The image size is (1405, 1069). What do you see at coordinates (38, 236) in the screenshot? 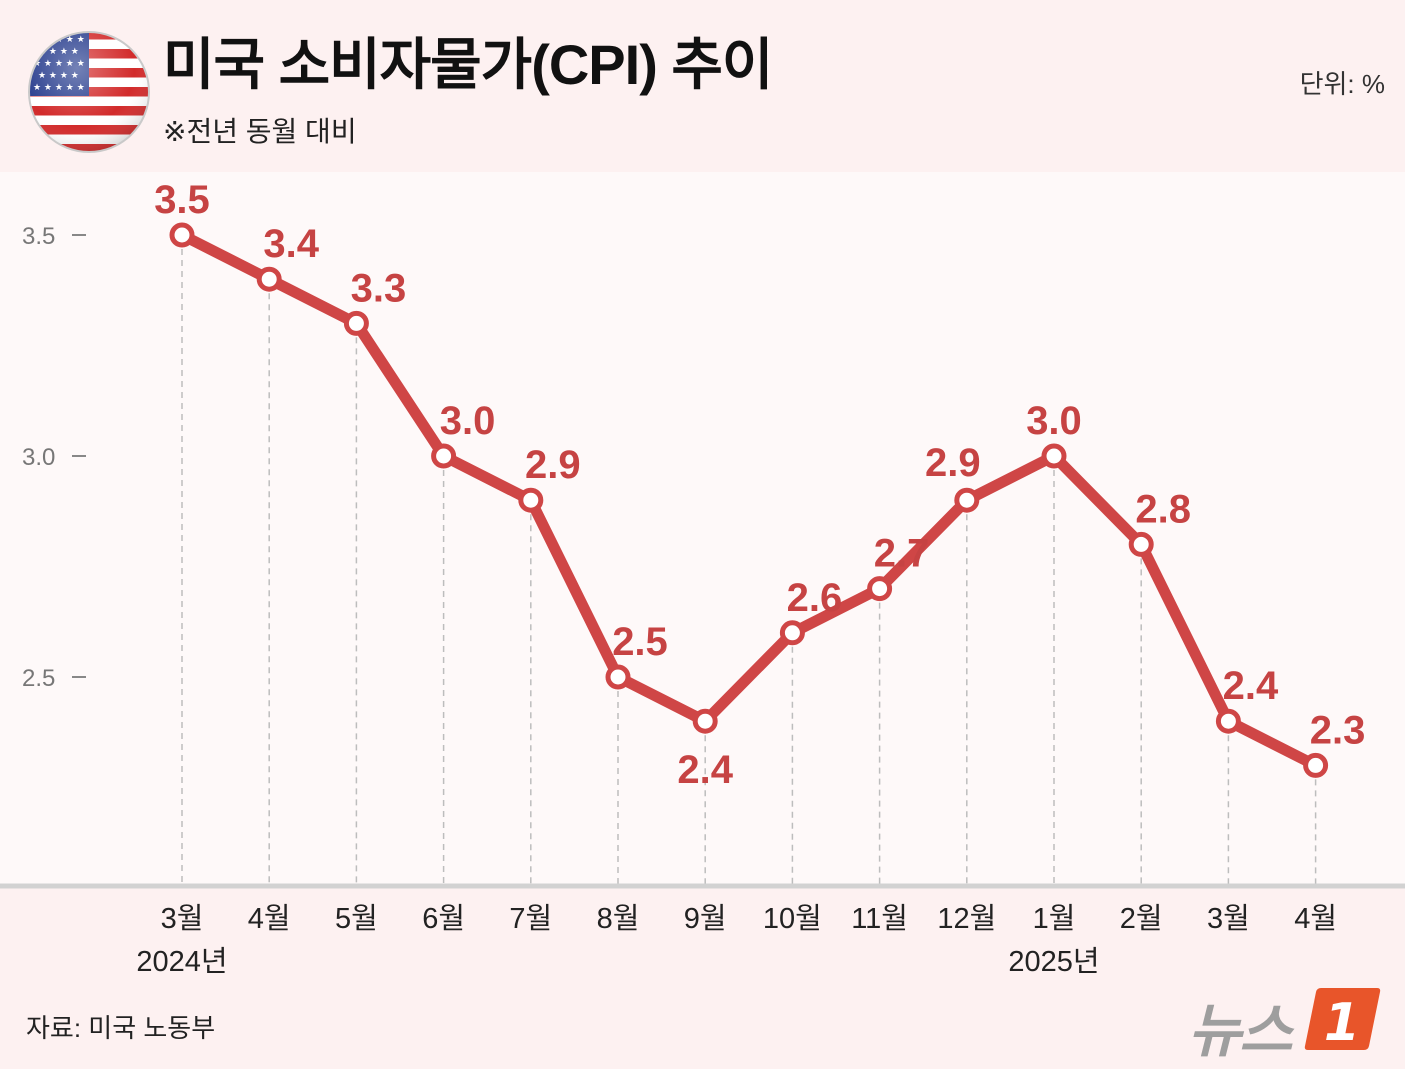
I see `y-tick-label: 3.5` at bounding box center [38, 236].